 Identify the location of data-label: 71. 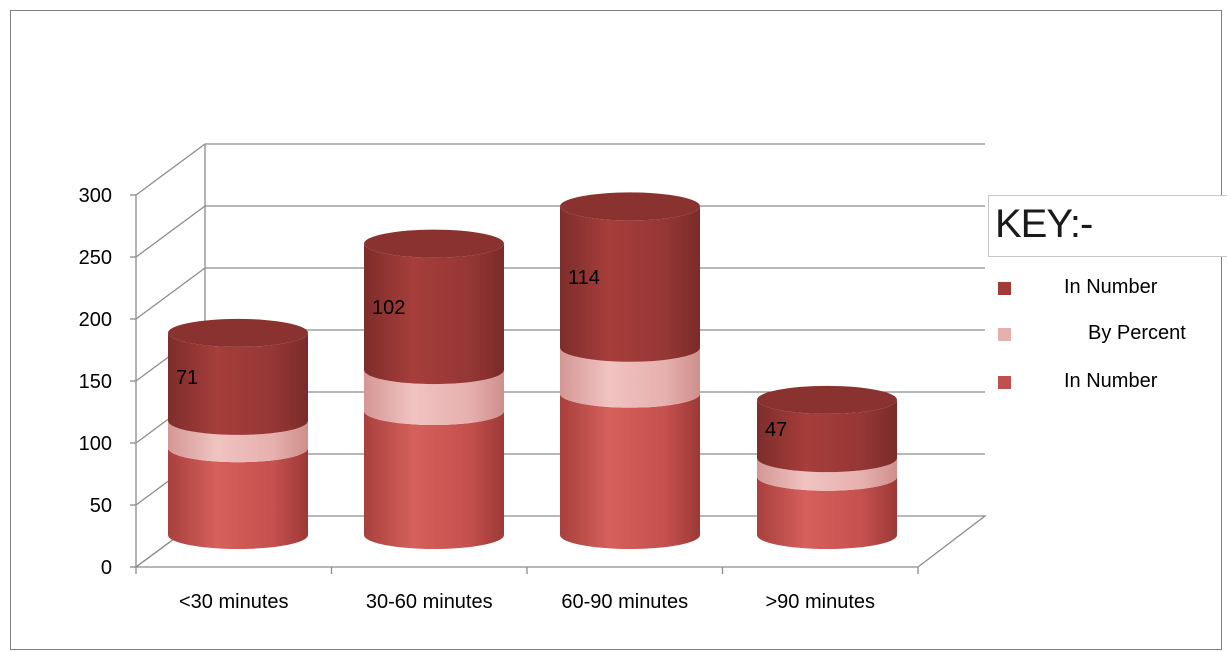
(187, 378).